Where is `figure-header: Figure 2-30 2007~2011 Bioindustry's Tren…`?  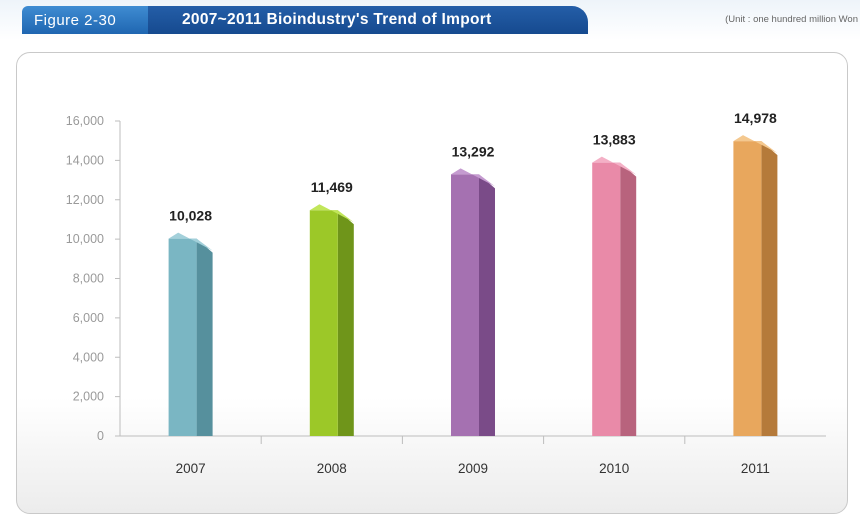 figure-header: Figure 2-30 2007~2011 Bioindustry's Tren… is located at coordinates (430, 20).